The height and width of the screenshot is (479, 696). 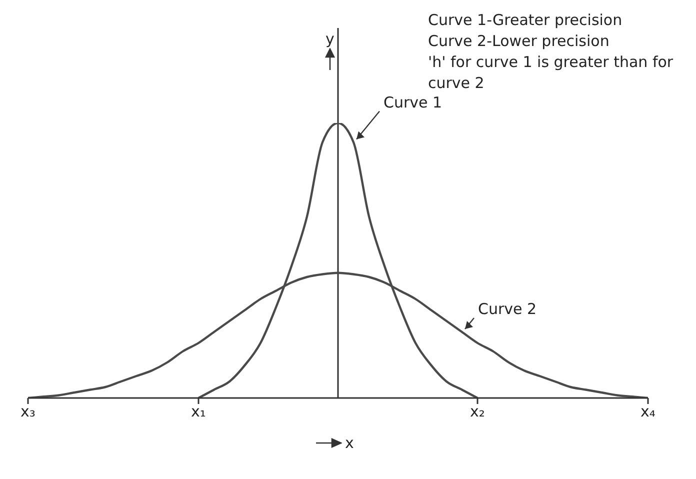 I want to click on text: Curve 2-Lower precision, so click(x=519, y=41).